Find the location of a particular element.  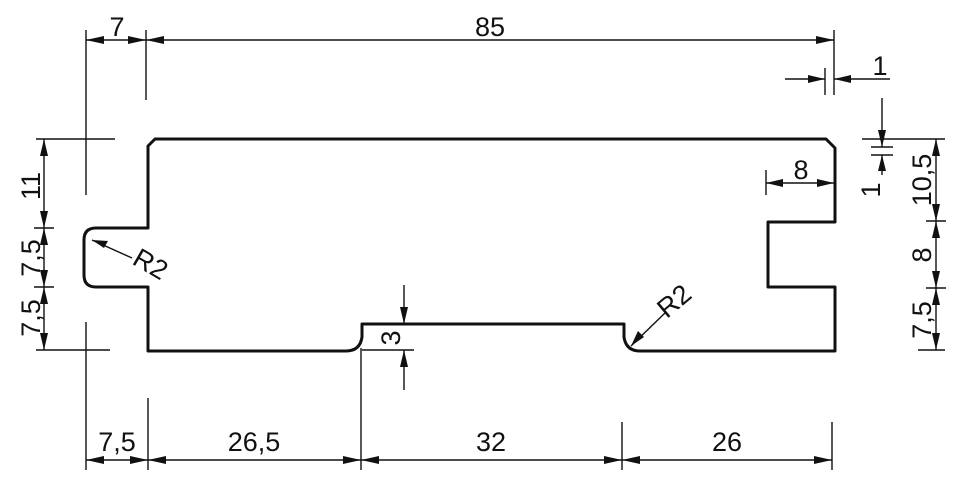

label-groove-depth: 3 is located at coordinates (391, 337).